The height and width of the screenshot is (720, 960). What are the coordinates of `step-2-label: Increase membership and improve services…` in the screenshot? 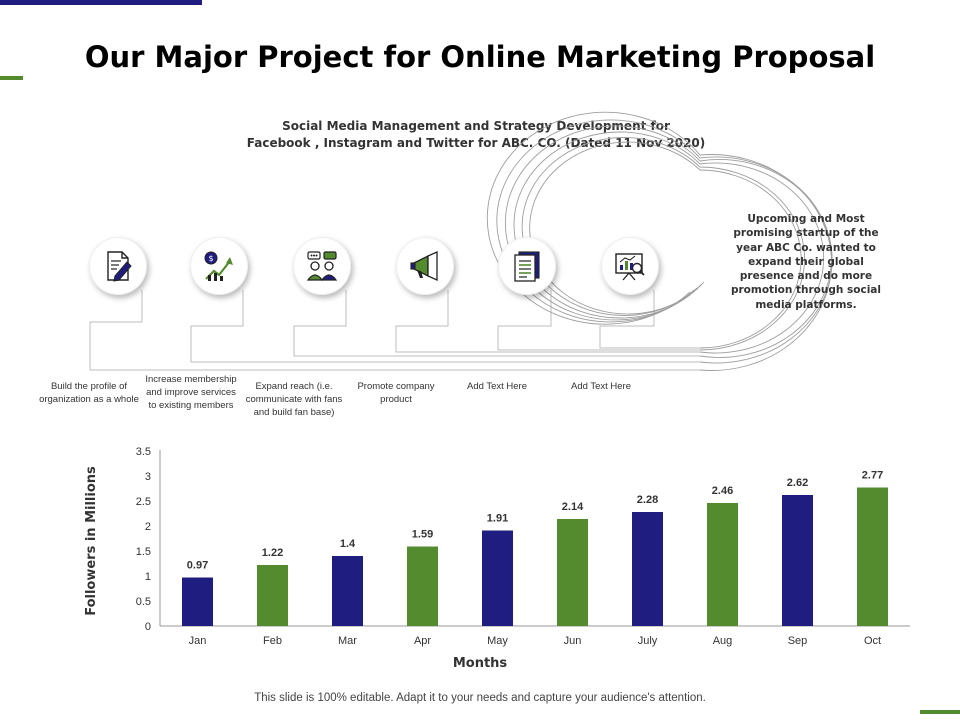 It's located at (191, 392).